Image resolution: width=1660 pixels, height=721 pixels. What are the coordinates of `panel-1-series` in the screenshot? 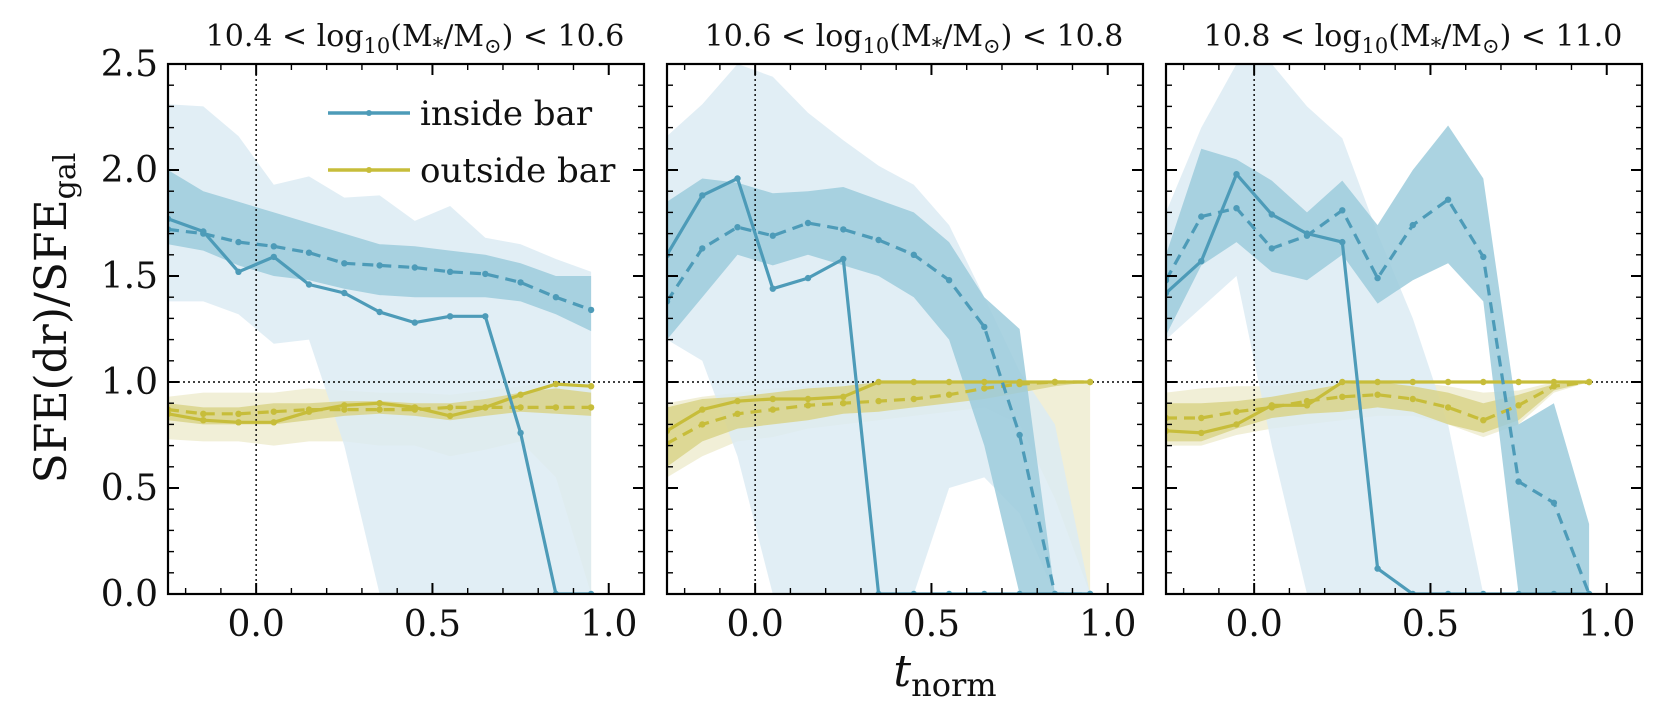 It's located at (381, 404).